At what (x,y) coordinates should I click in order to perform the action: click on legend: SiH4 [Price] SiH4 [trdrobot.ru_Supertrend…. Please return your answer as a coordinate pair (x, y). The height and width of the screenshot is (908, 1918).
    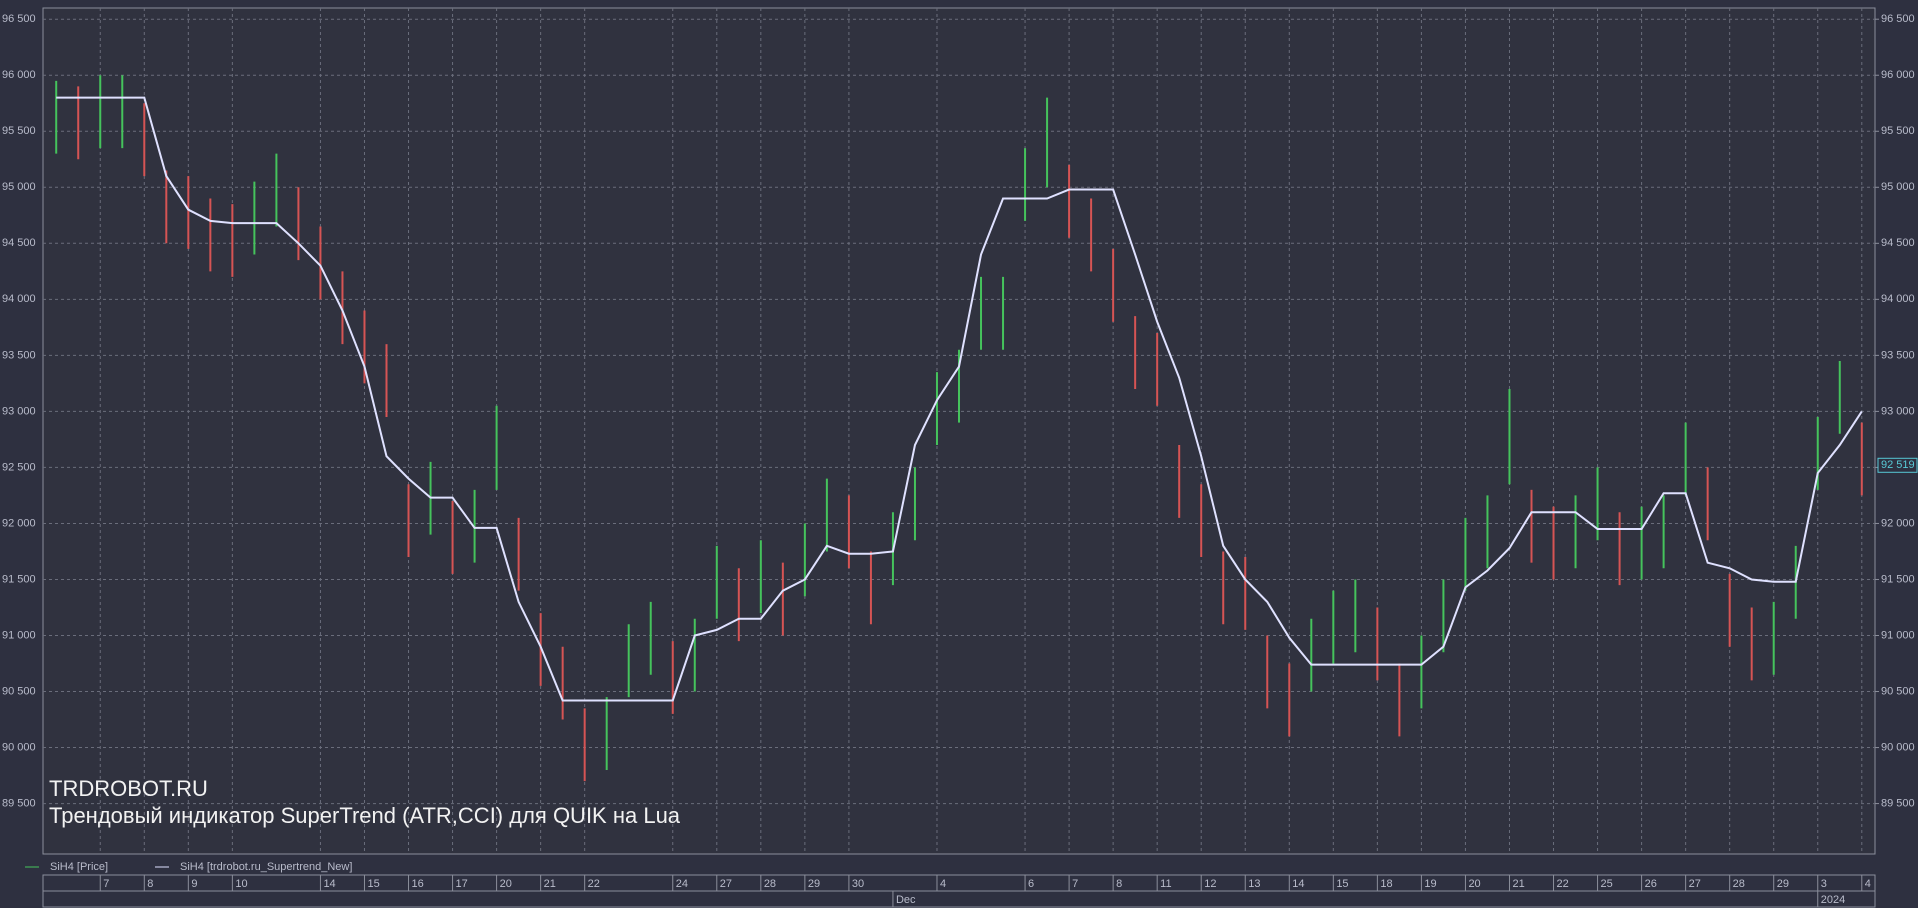
    Looking at the image, I should click on (188, 867).